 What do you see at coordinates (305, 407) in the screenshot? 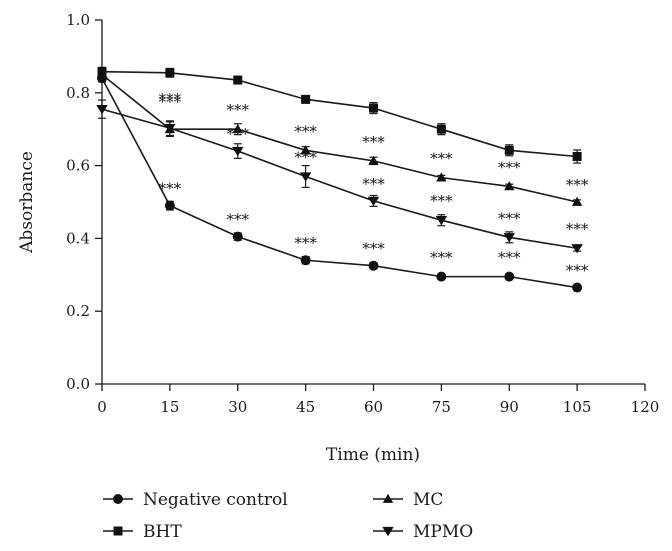
I see `x-tick-label: 45` at bounding box center [305, 407].